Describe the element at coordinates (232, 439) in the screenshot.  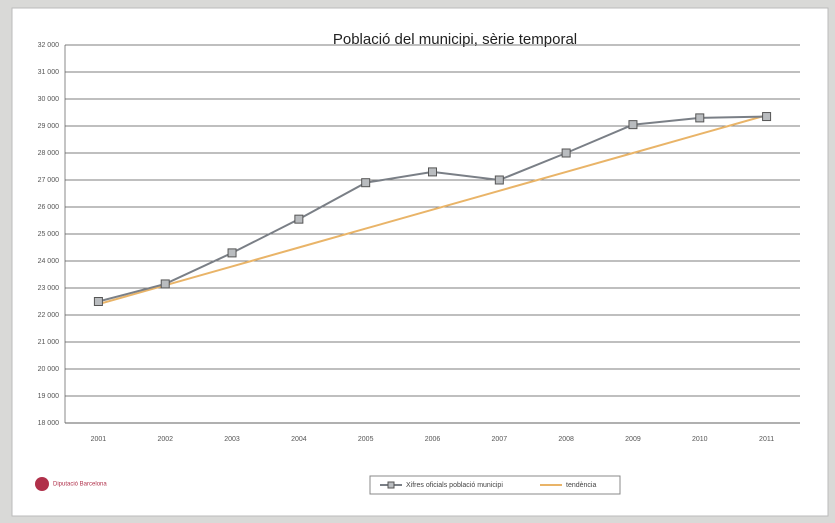
I see `x-tick-label: 2003` at that location.